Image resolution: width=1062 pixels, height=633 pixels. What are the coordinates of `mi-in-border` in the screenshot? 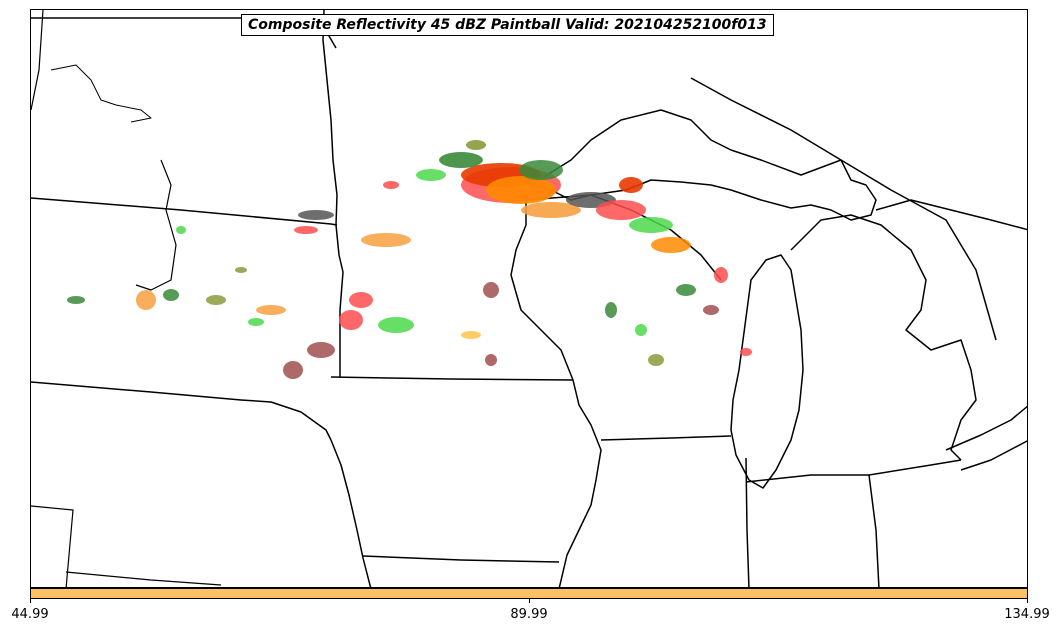 It's located at (853, 471).